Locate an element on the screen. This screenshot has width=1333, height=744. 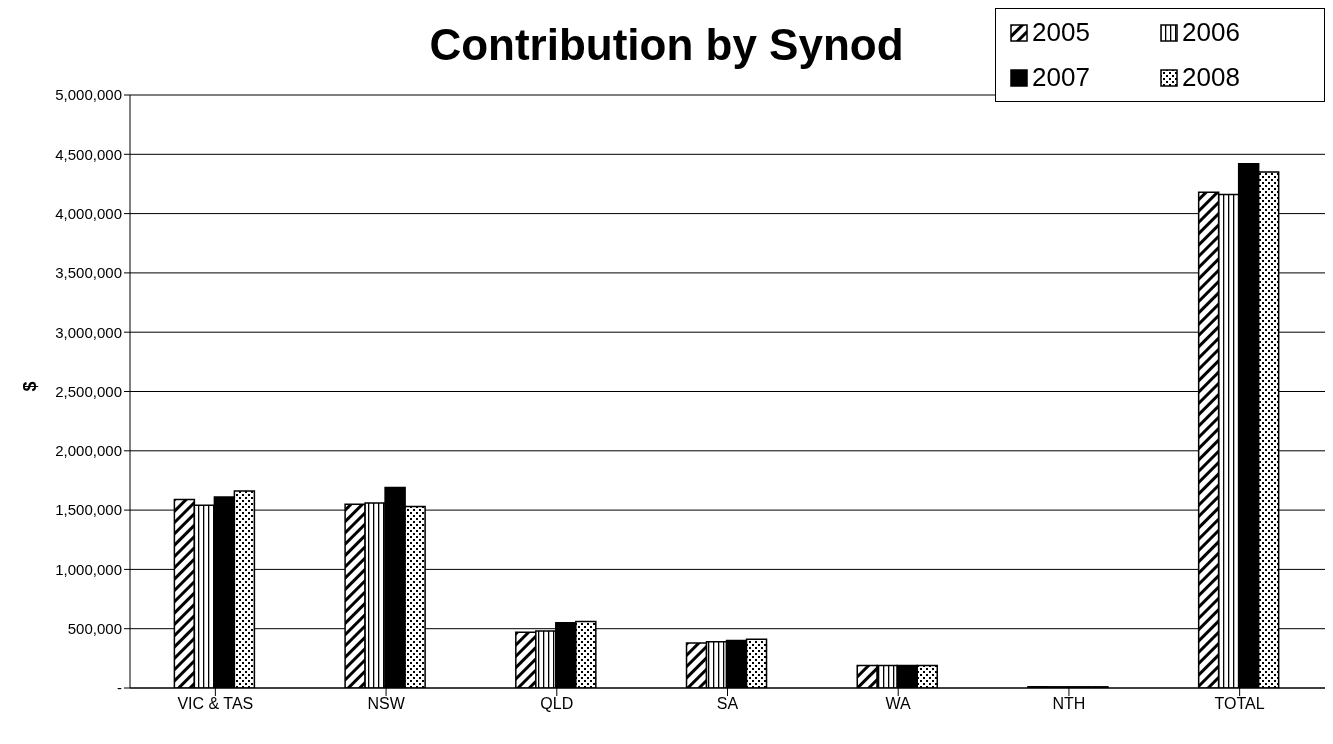
y-tick-label: 4,000,000 is located at coordinates (88, 213).